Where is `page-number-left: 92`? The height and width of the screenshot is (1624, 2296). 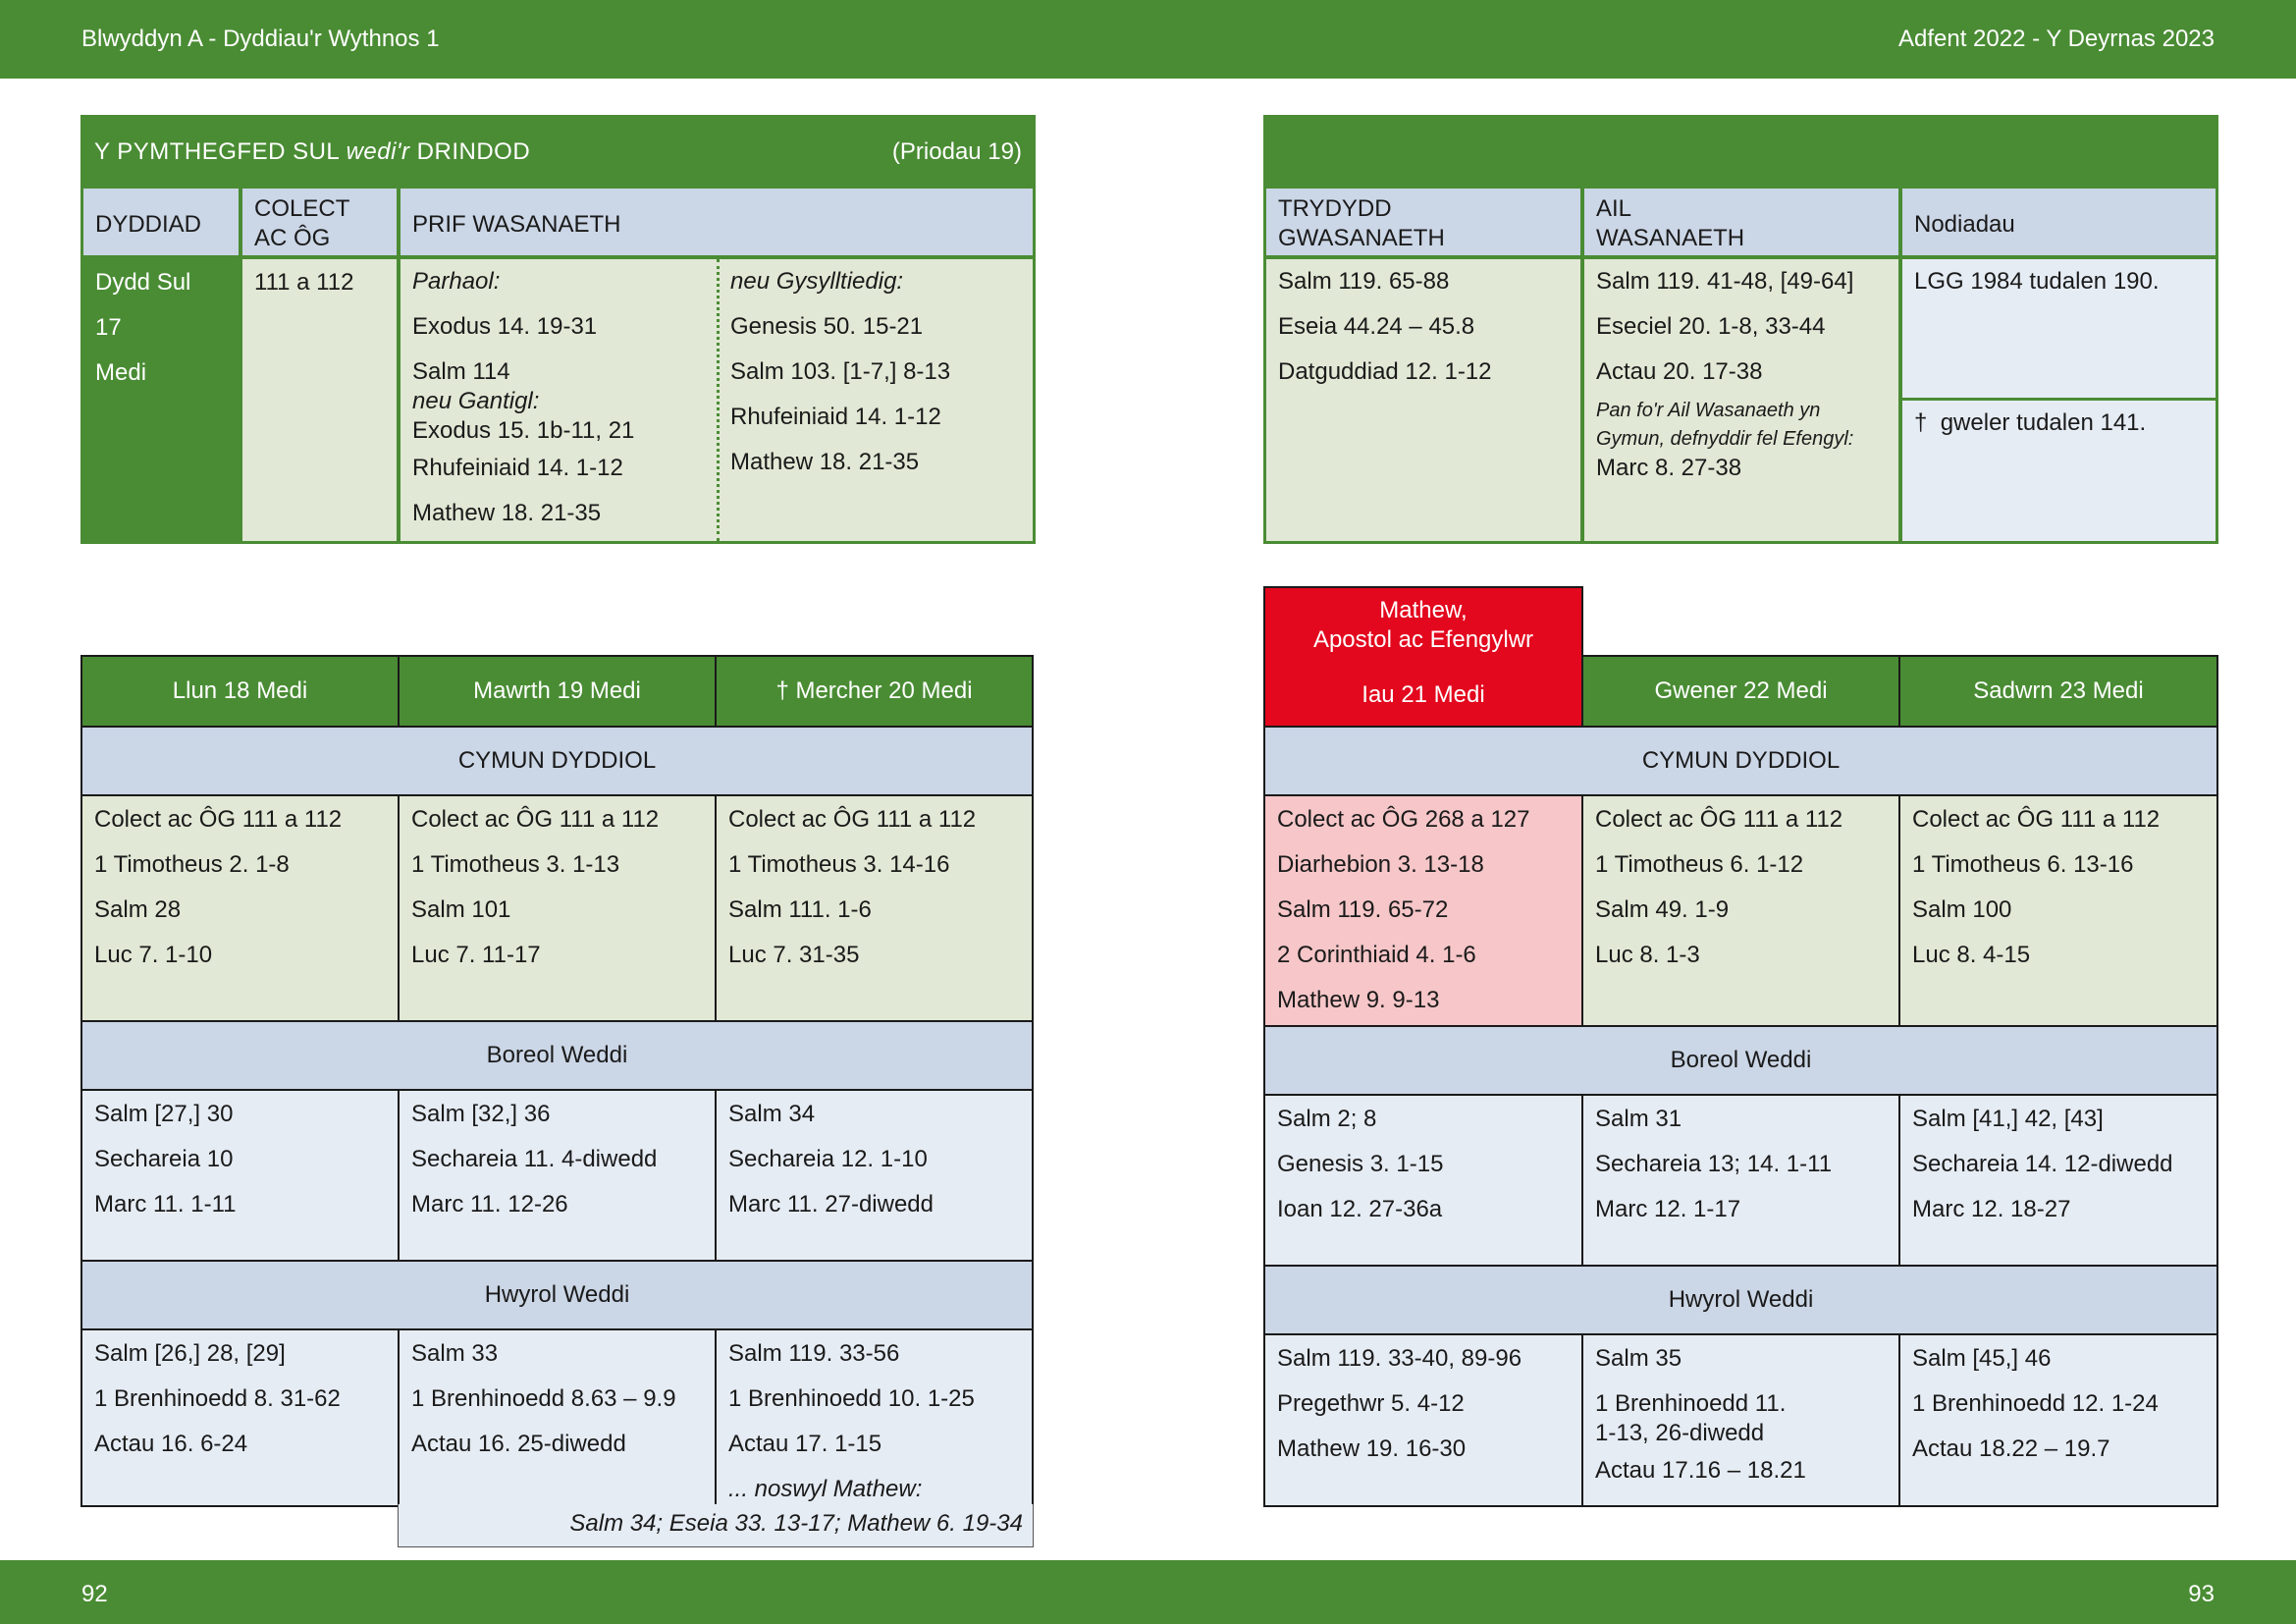 page-number-left: 92 is located at coordinates (94, 1594).